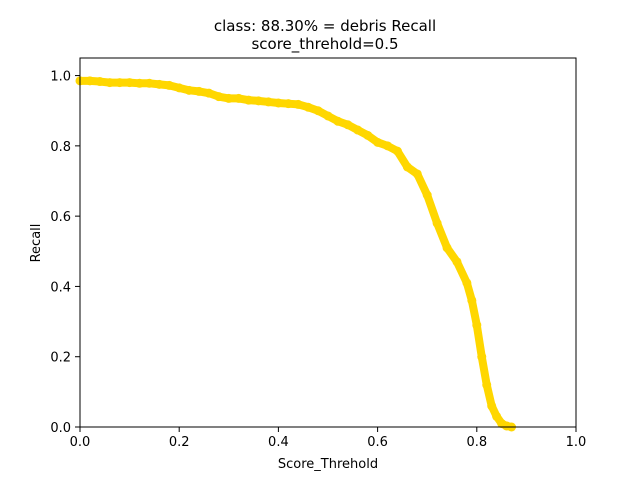 Image resolution: width=640 pixels, height=480 pixels. I want to click on x-tick-label: 1.0, so click(576, 442).